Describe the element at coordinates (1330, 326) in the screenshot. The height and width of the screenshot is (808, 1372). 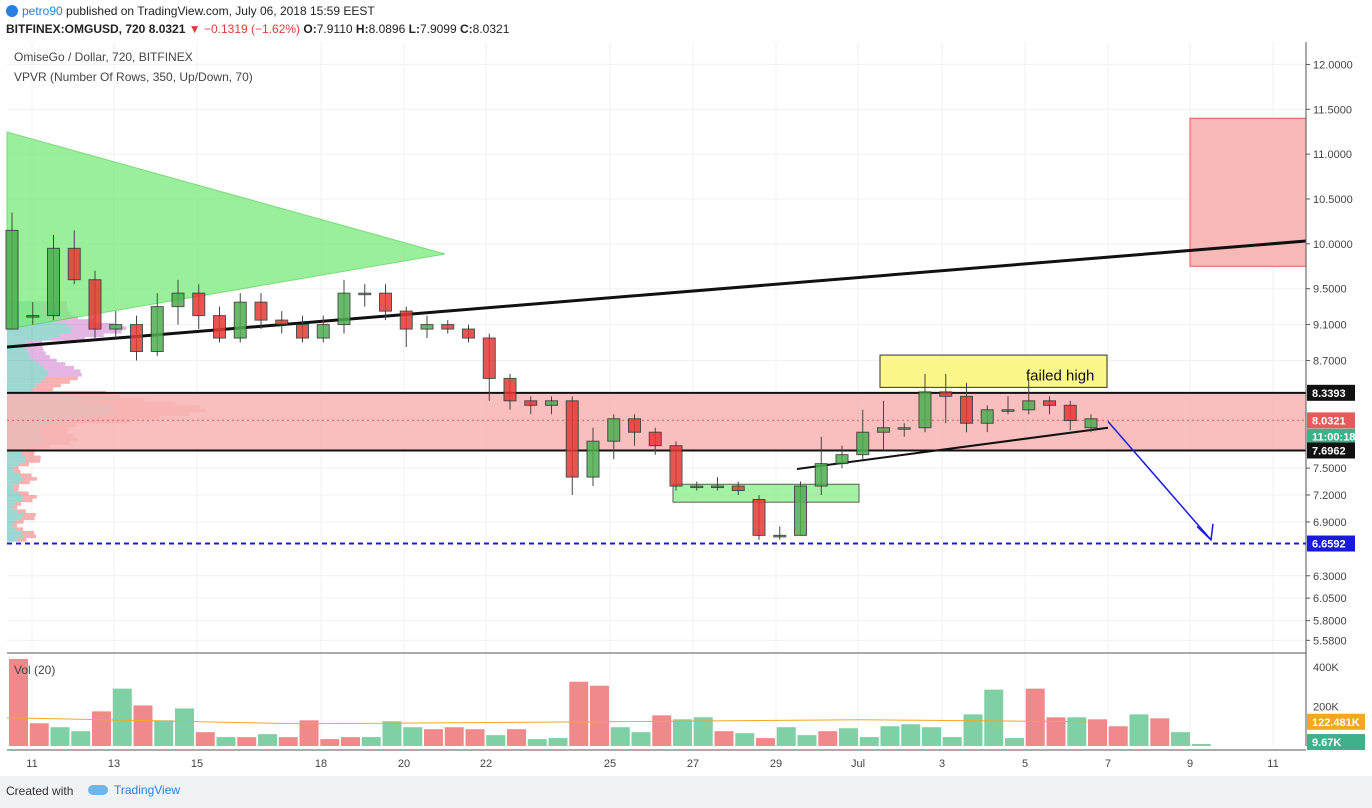
I see `y-tick-label: 9.1000` at that location.